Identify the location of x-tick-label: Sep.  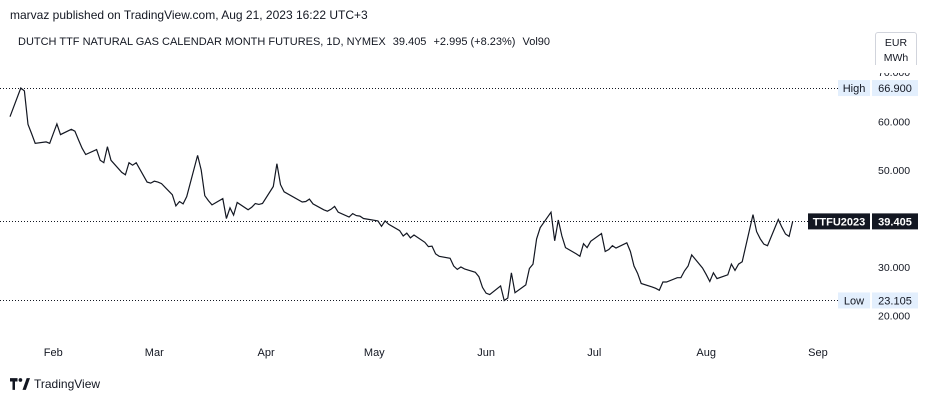
(818, 353).